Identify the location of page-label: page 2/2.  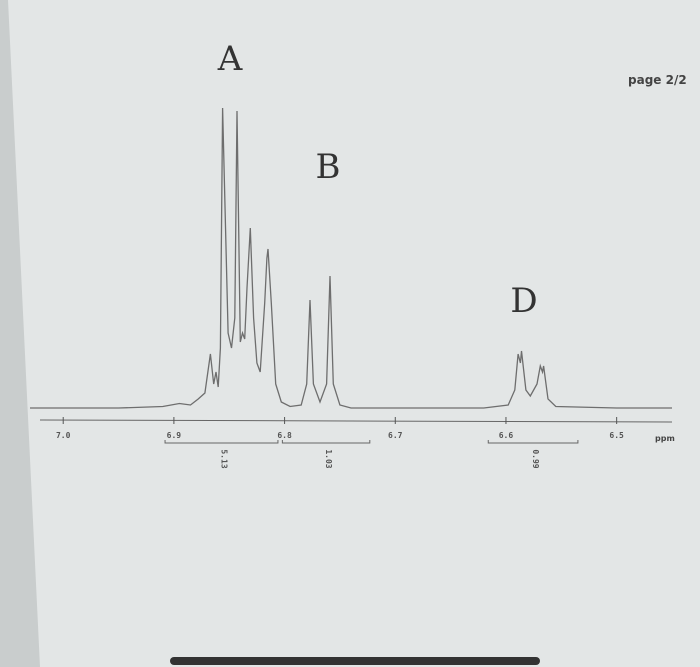
(657, 80).